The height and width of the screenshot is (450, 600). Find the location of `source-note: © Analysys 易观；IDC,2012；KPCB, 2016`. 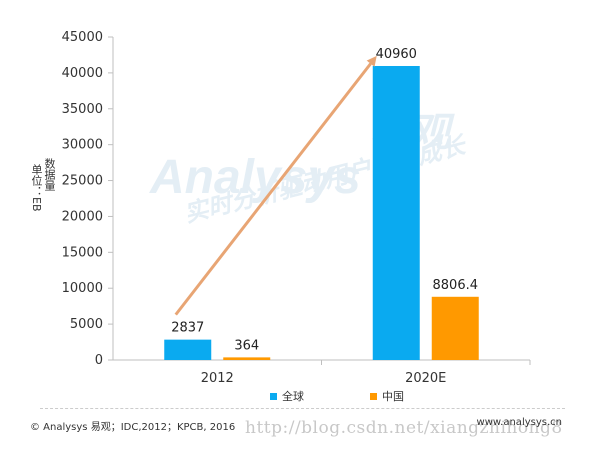

source-note: © Analysys 易观；IDC,2012；KPCB, 2016 is located at coordinates (133, 427).